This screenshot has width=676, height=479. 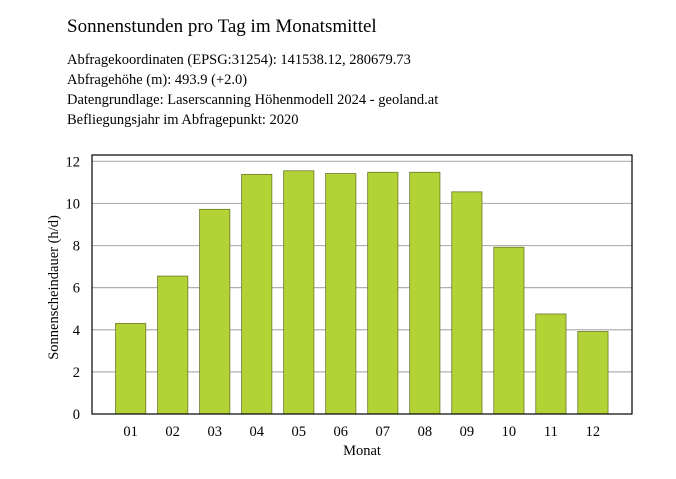 What do you see at coordinates (130, 432) in the screenshot?
I see `x-tick-label: 01` at bounding box center [130, 432].